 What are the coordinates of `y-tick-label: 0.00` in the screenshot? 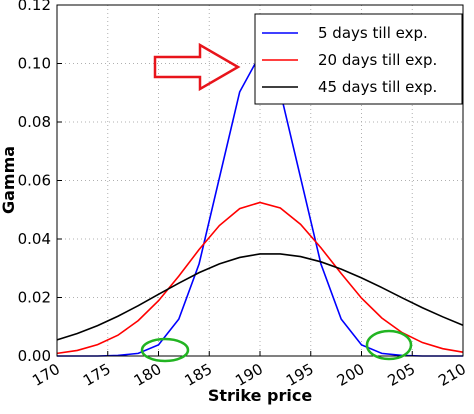 It's located at (34, 356).